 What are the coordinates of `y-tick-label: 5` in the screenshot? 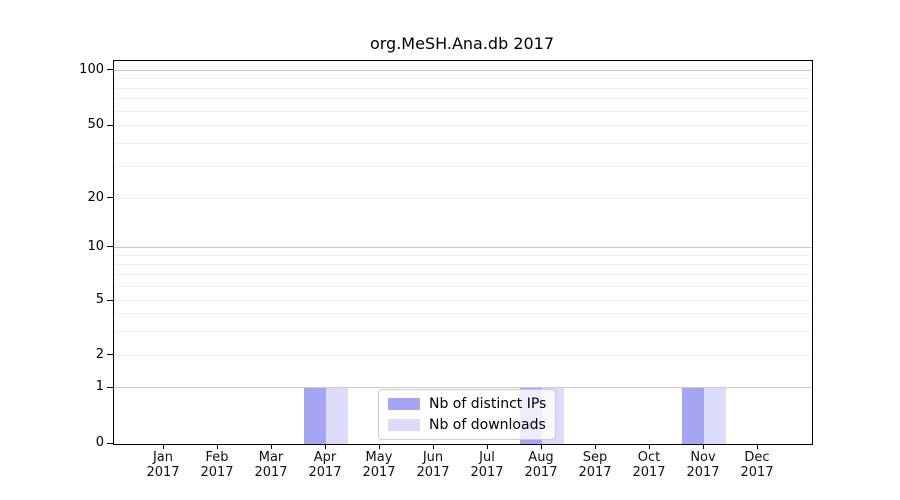 It's located at (99, 300).